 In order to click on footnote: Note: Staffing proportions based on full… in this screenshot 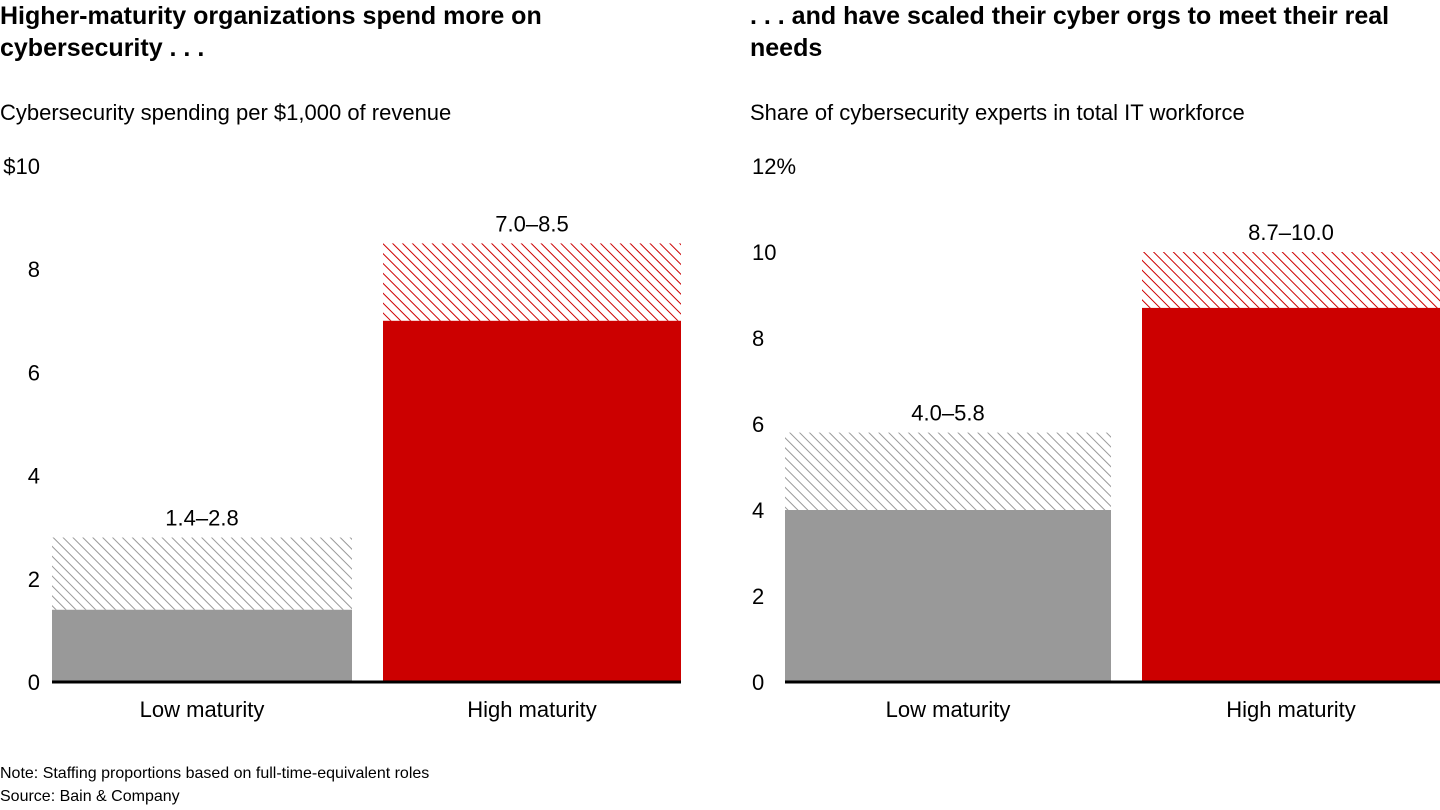, I will do `click(215, 773)`.